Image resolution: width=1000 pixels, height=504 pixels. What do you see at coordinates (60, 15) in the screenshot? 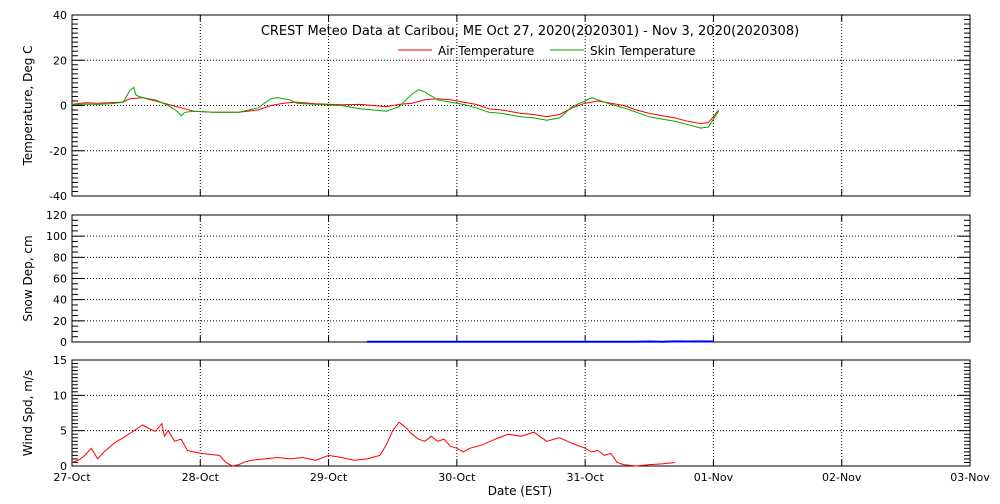
I see `panel-0-ytick-label: 40` at bounding box center [60, 15].